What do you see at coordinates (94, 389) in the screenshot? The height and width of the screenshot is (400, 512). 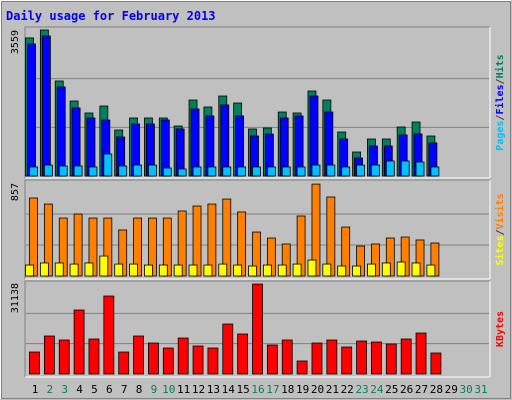 I see `x-tick-label: 5` at bounding box center [94, 389].